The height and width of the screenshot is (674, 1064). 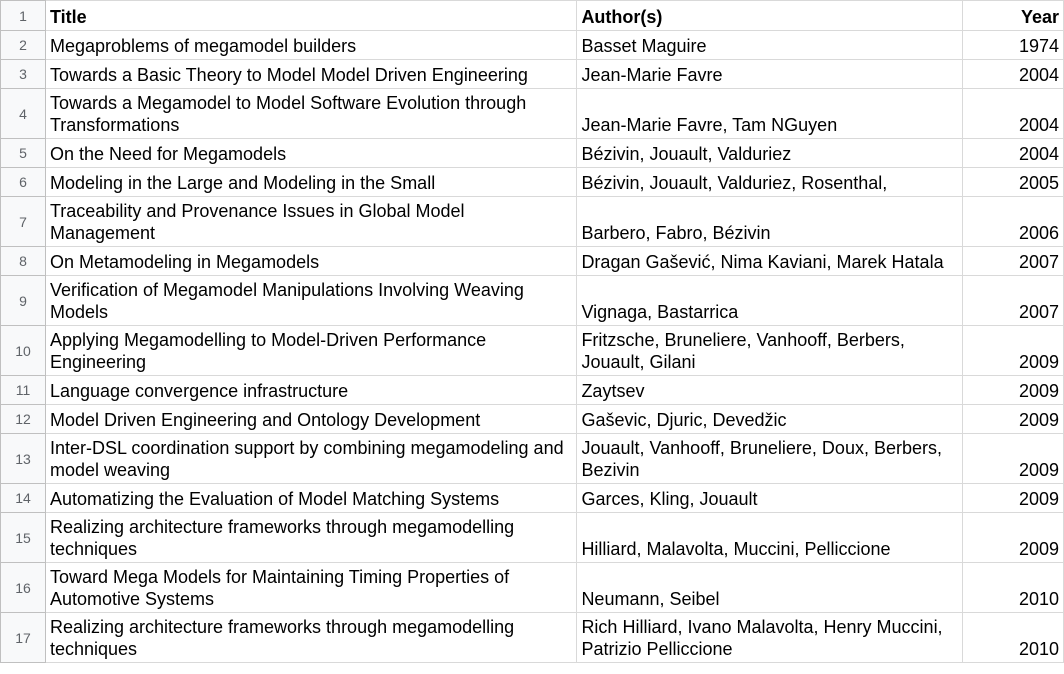 I want to click on row-number-header: 10, so click(x=23, y=350).